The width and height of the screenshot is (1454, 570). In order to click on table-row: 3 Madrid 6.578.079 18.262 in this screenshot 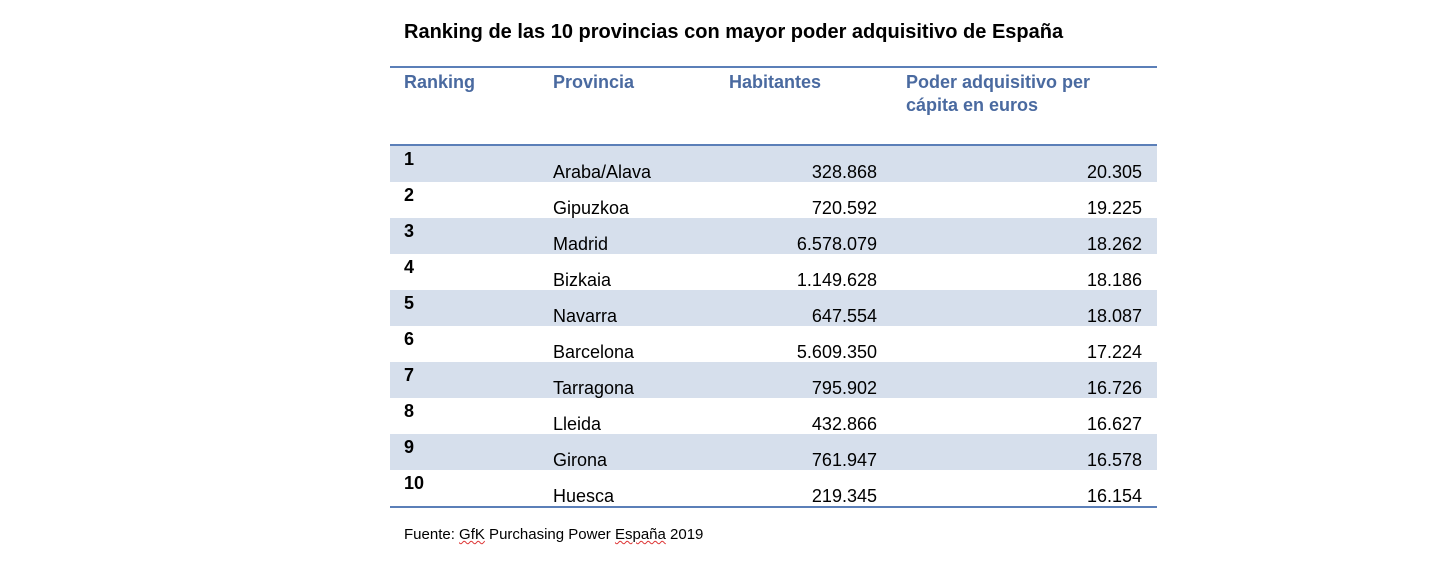, I will do `click(773, 236)`.